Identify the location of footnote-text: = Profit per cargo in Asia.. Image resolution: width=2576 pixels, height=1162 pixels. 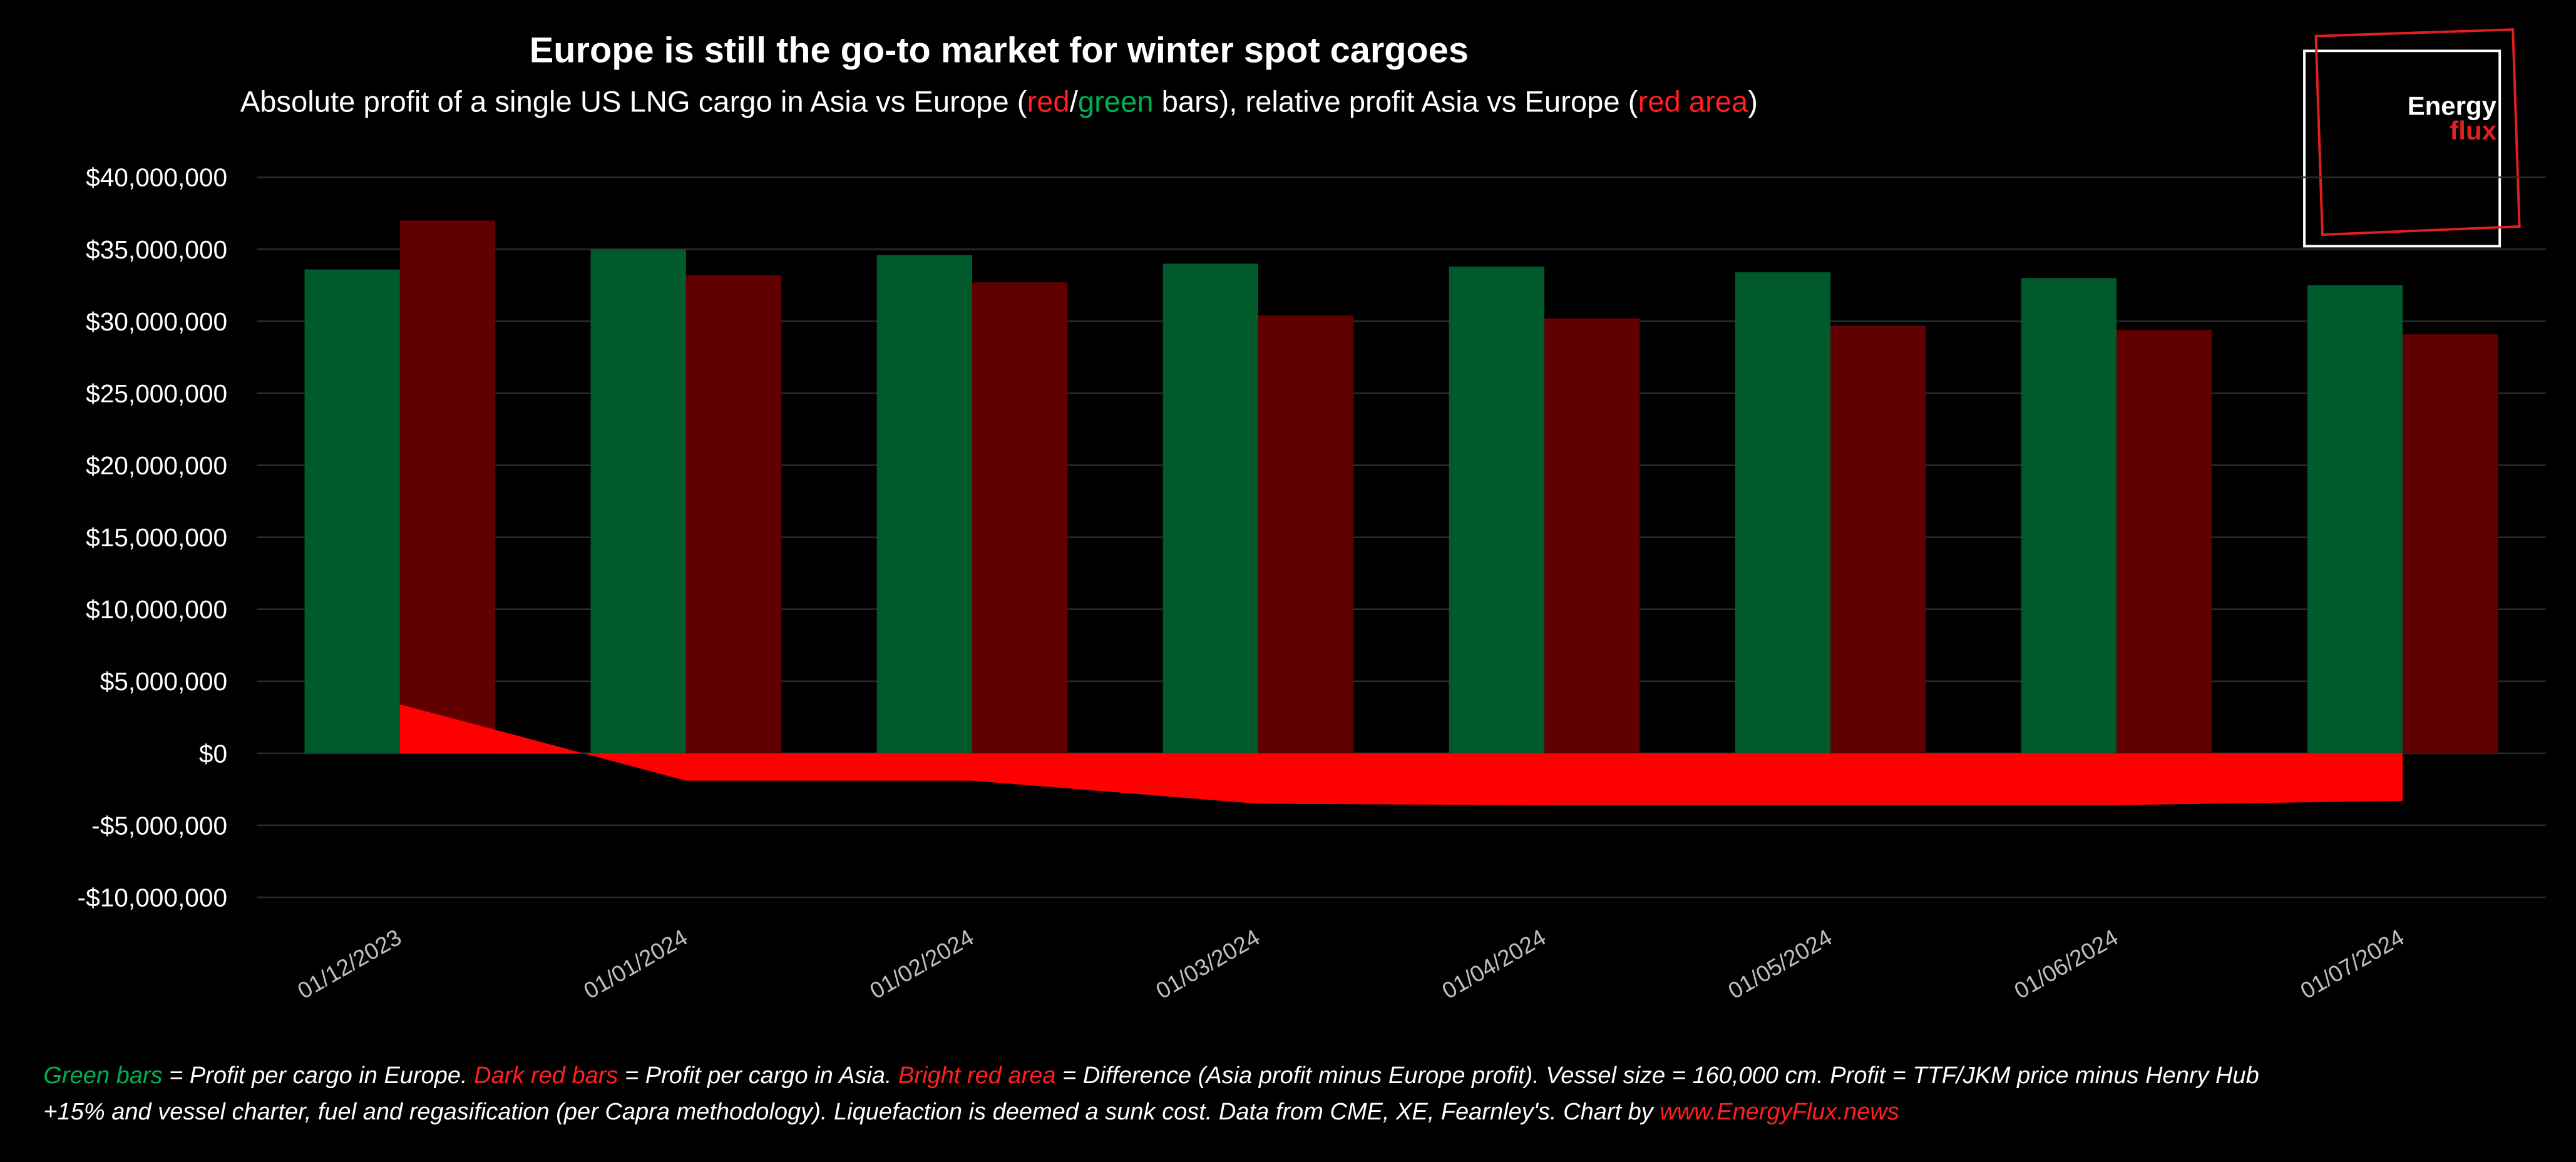
(758, 1076).